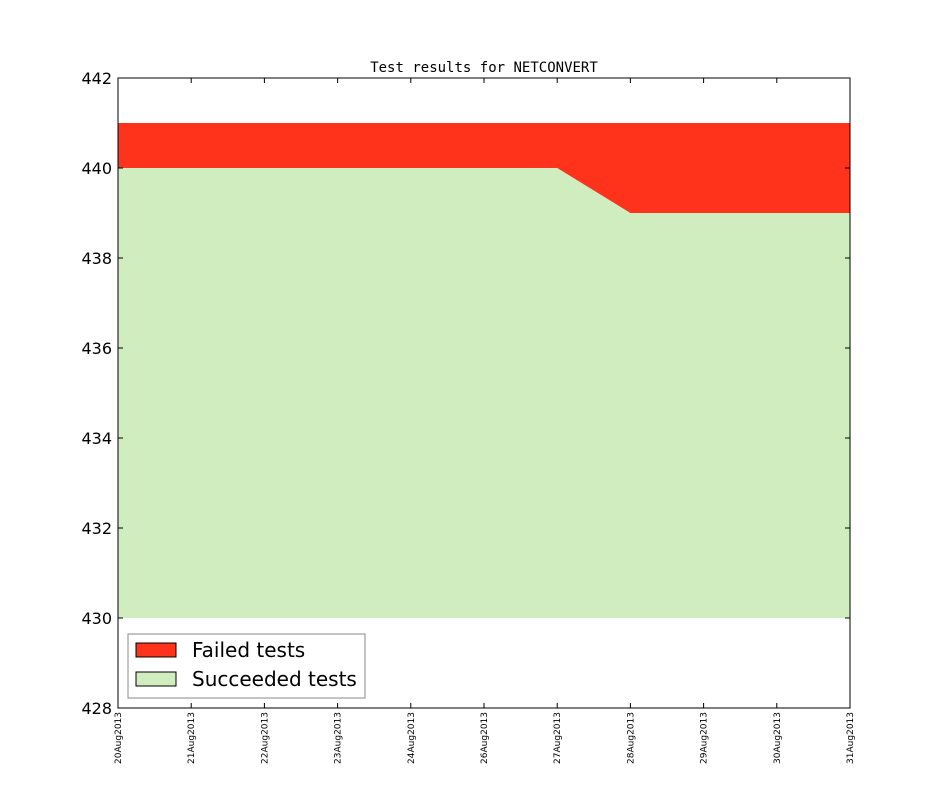 This screenshot has width=944, height=787. Describe the element at coordinates (778, 738) in the screenshot. I see `x-tick-label: 30Aug2013` at that location.